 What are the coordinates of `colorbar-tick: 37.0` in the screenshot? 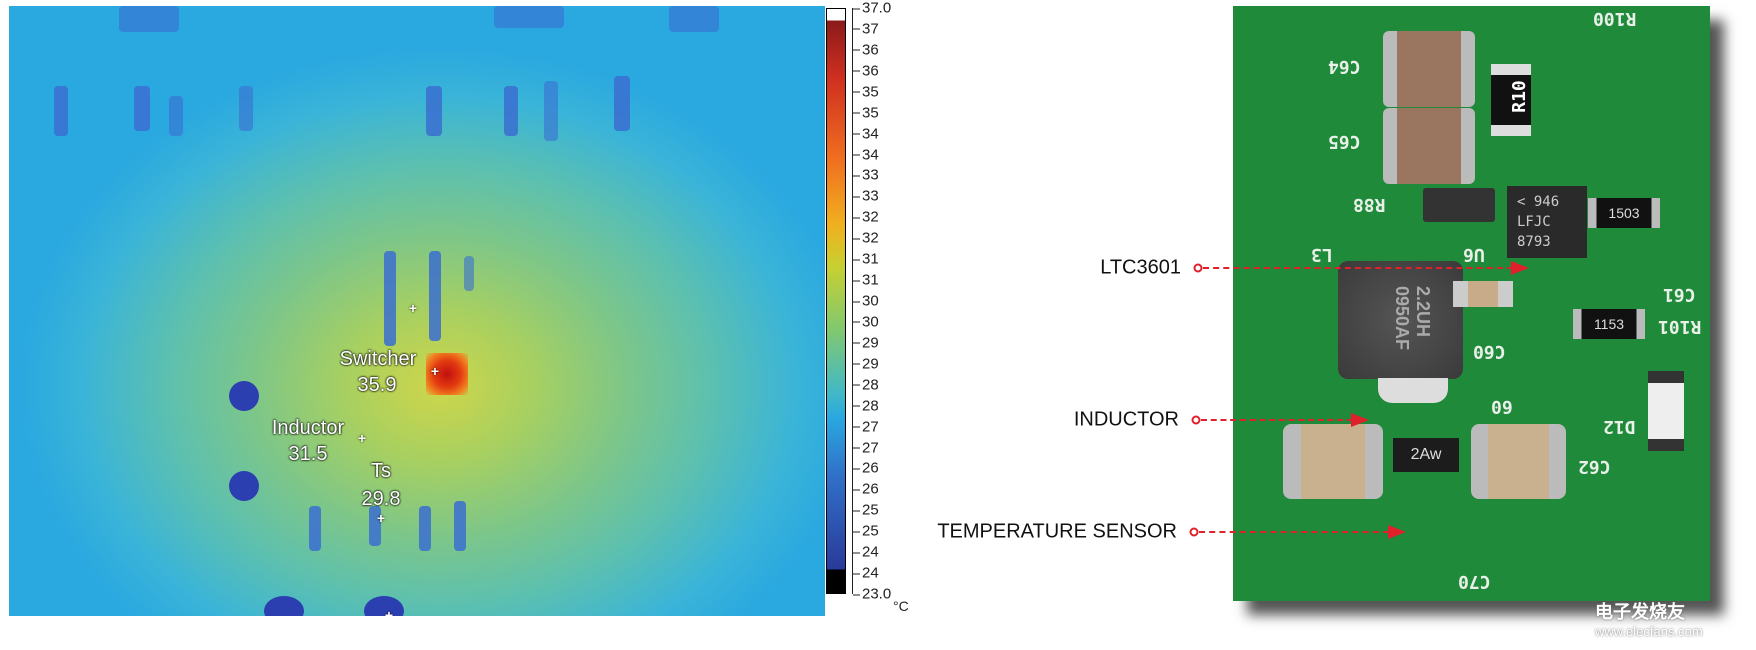 It's located at (872, 8).